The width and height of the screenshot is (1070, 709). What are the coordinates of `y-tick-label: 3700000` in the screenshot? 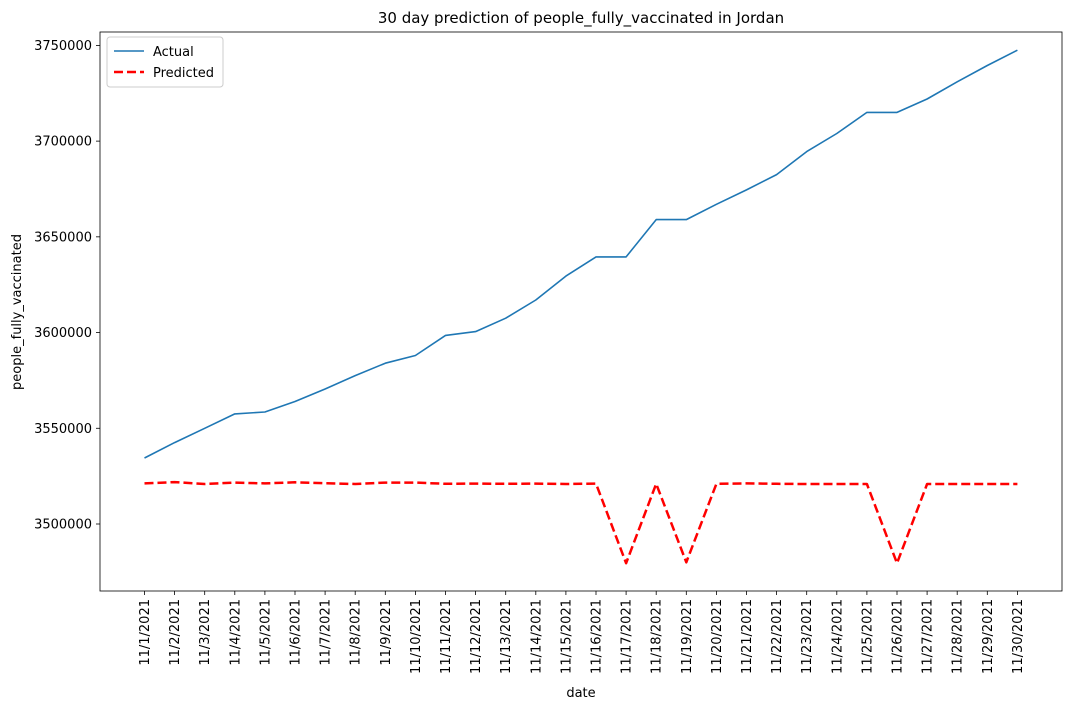 It's located at (63, 142).